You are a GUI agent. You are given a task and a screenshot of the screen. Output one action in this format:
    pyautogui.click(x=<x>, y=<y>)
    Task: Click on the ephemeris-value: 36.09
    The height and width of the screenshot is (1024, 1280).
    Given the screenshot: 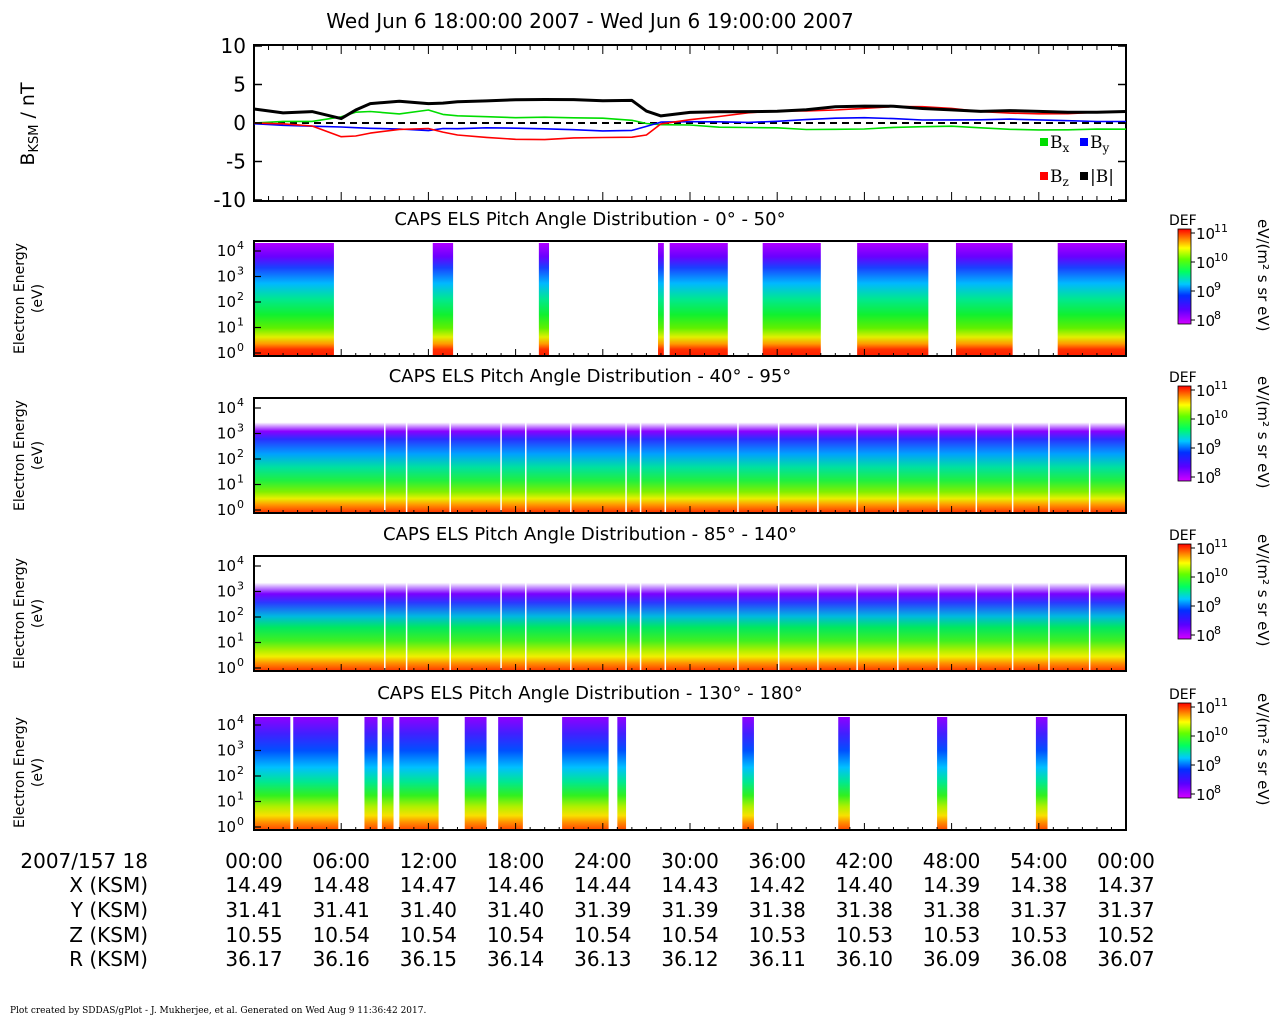 What is the action you would take?
    pyautogui.click(x=951, y=959)
    